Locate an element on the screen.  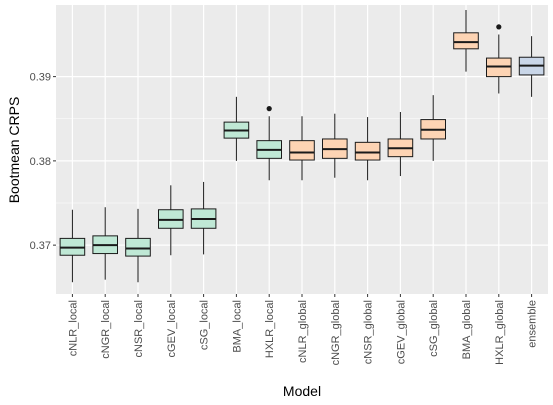
box-HXLR_global is located at coordinates (499, 59).